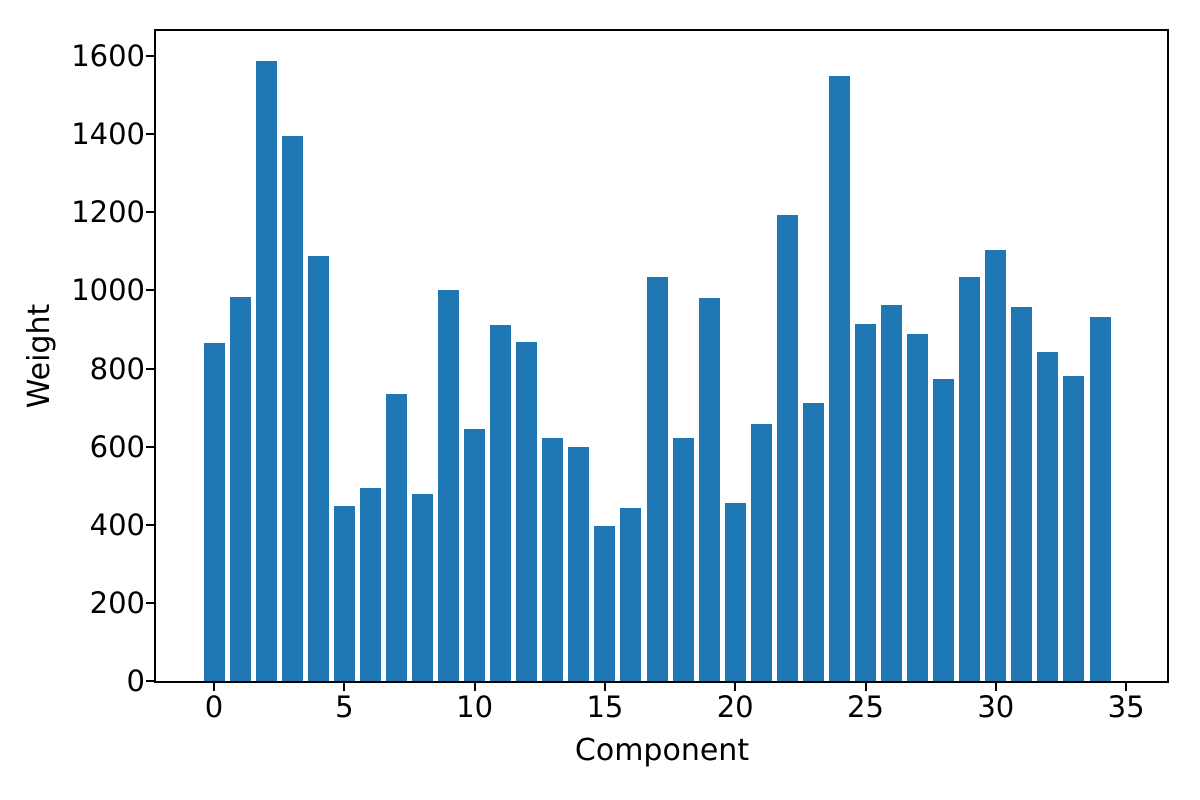 The height and width of the screenshot is (800, 1200). Describe the element at coordinates (214, 707) in the screenshot. I see `x-tick-label: 0` at that location.